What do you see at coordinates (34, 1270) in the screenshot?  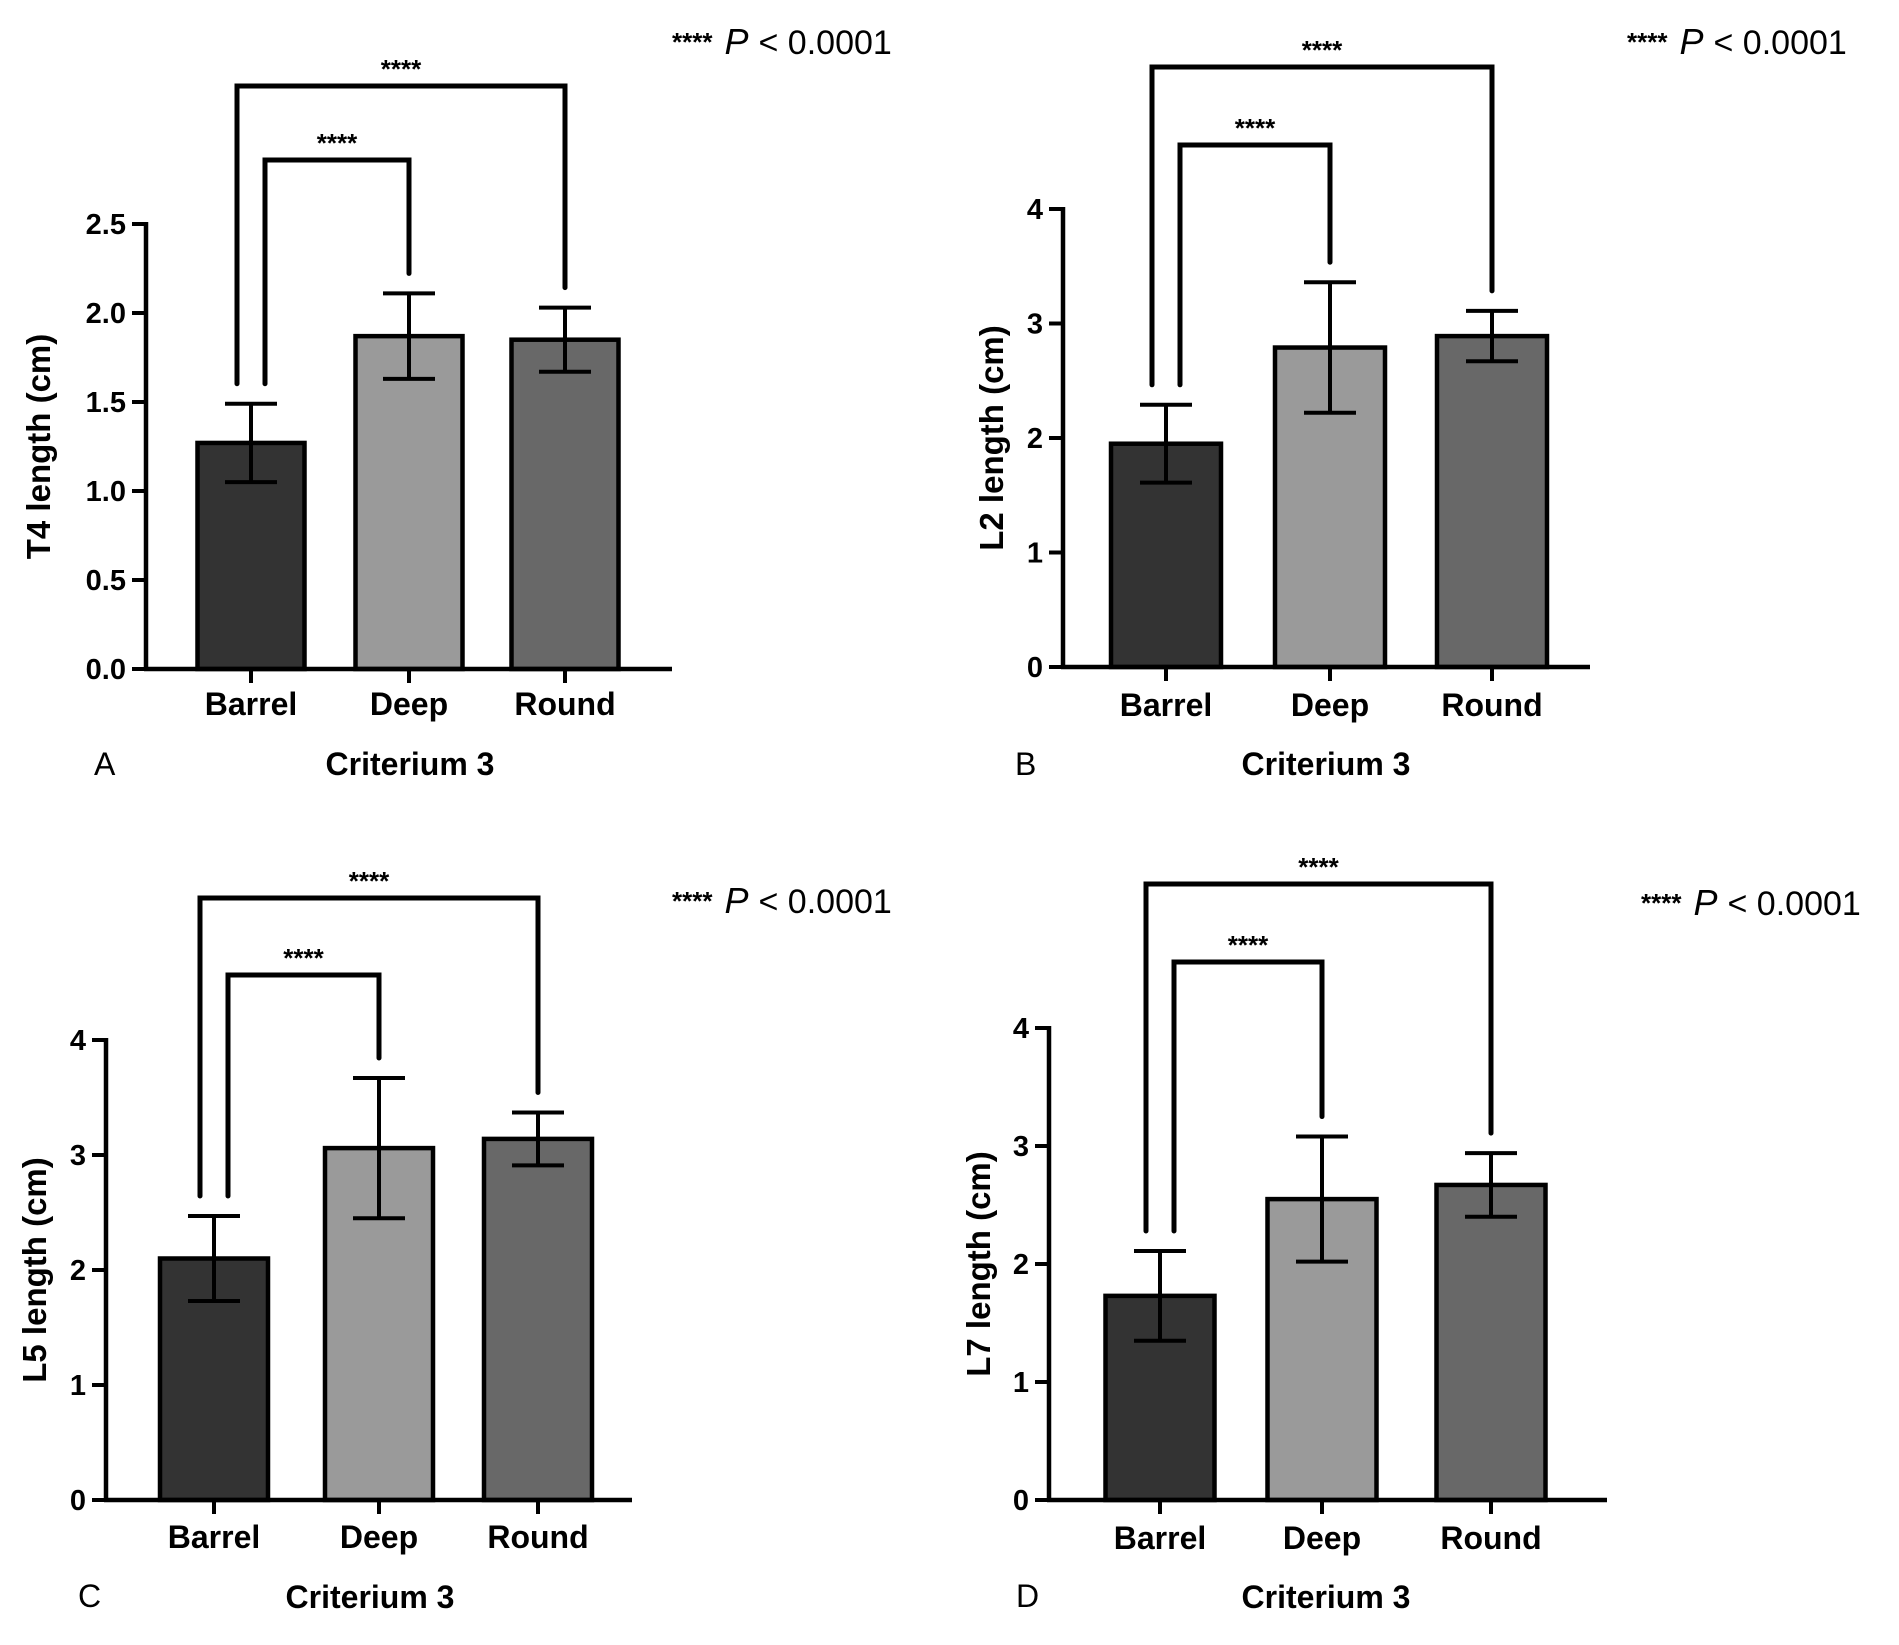 I see `y-axis-label: L5 length (cm)` at bounding box center [34, 1270].